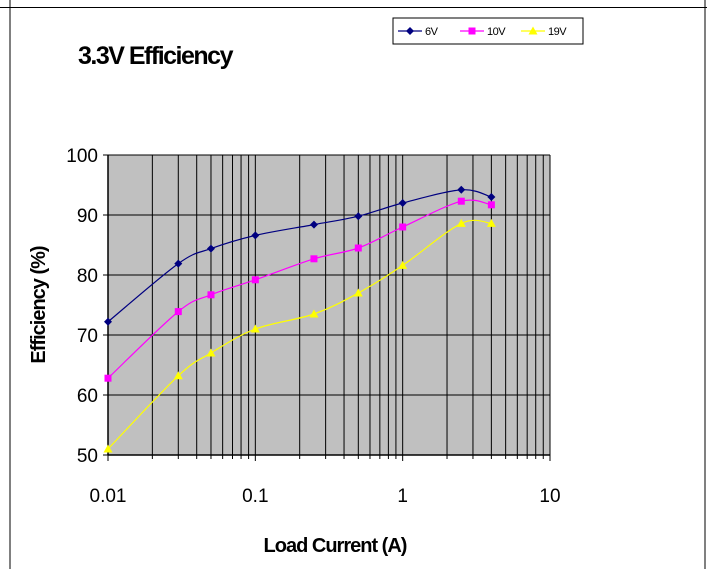 The width and height of the screenshot is (707, 569). What do you see at coordinates (87, 276) in the screenshot?
I see `y-tick-label: 80` at bounding box center [87, 276].